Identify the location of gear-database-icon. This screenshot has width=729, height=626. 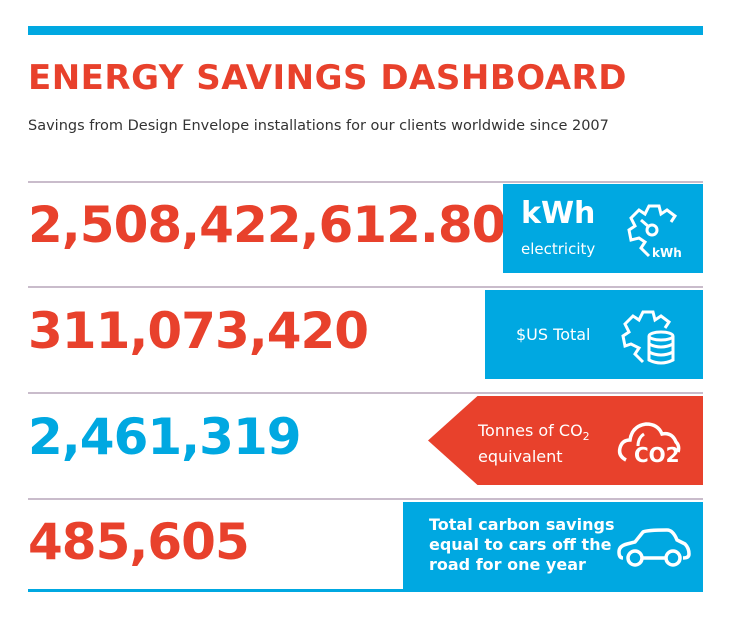
(648, 337).